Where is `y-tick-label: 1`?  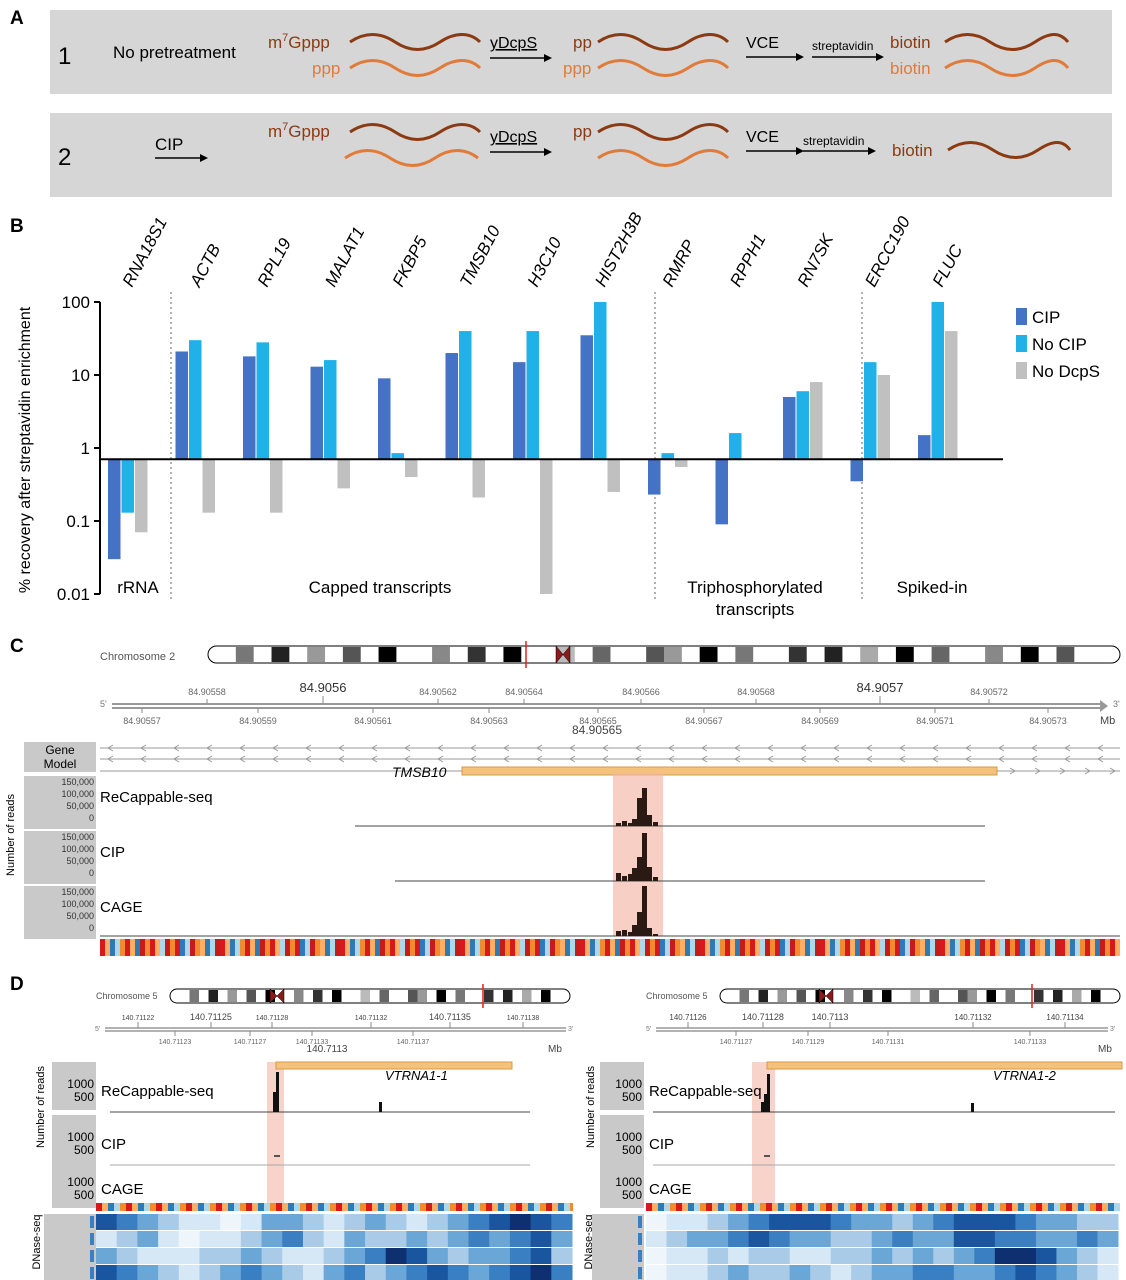
y-tick-label: 1 is located at coordinates (85, 448).